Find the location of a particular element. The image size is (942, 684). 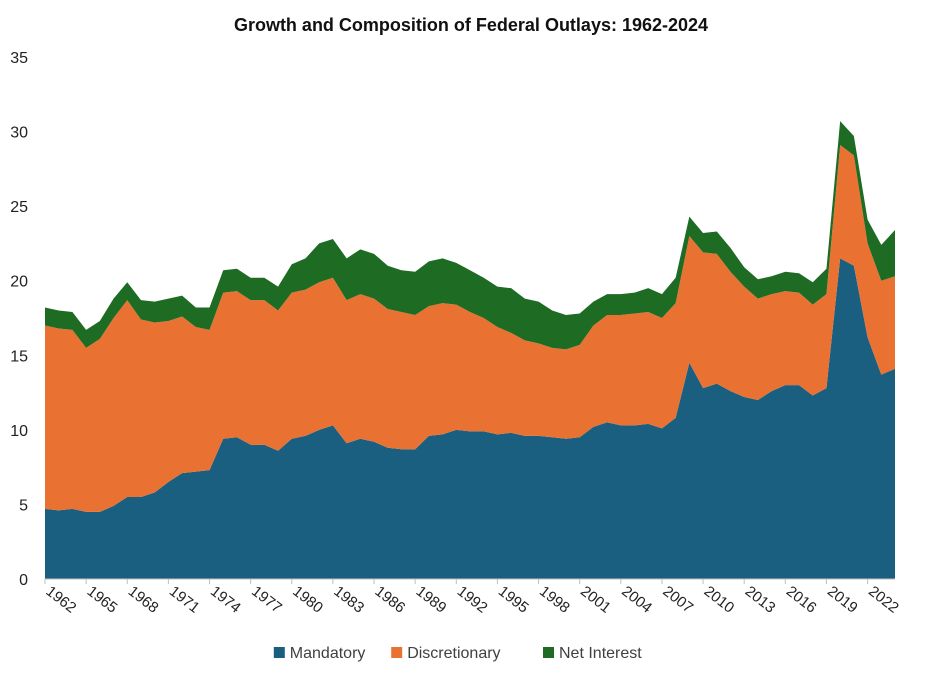

x-tick-label: 1983 is located at coordinates (348, 600).